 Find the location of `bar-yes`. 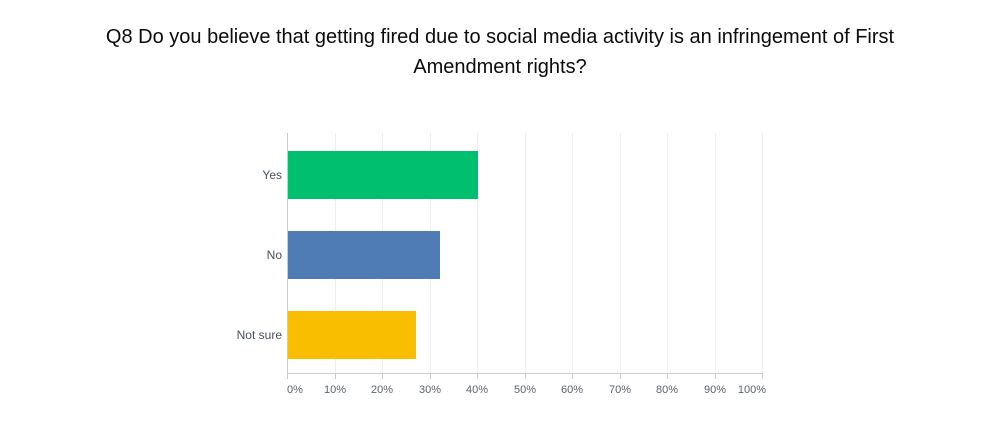

bar-yes is located at coordinates (383, 175).